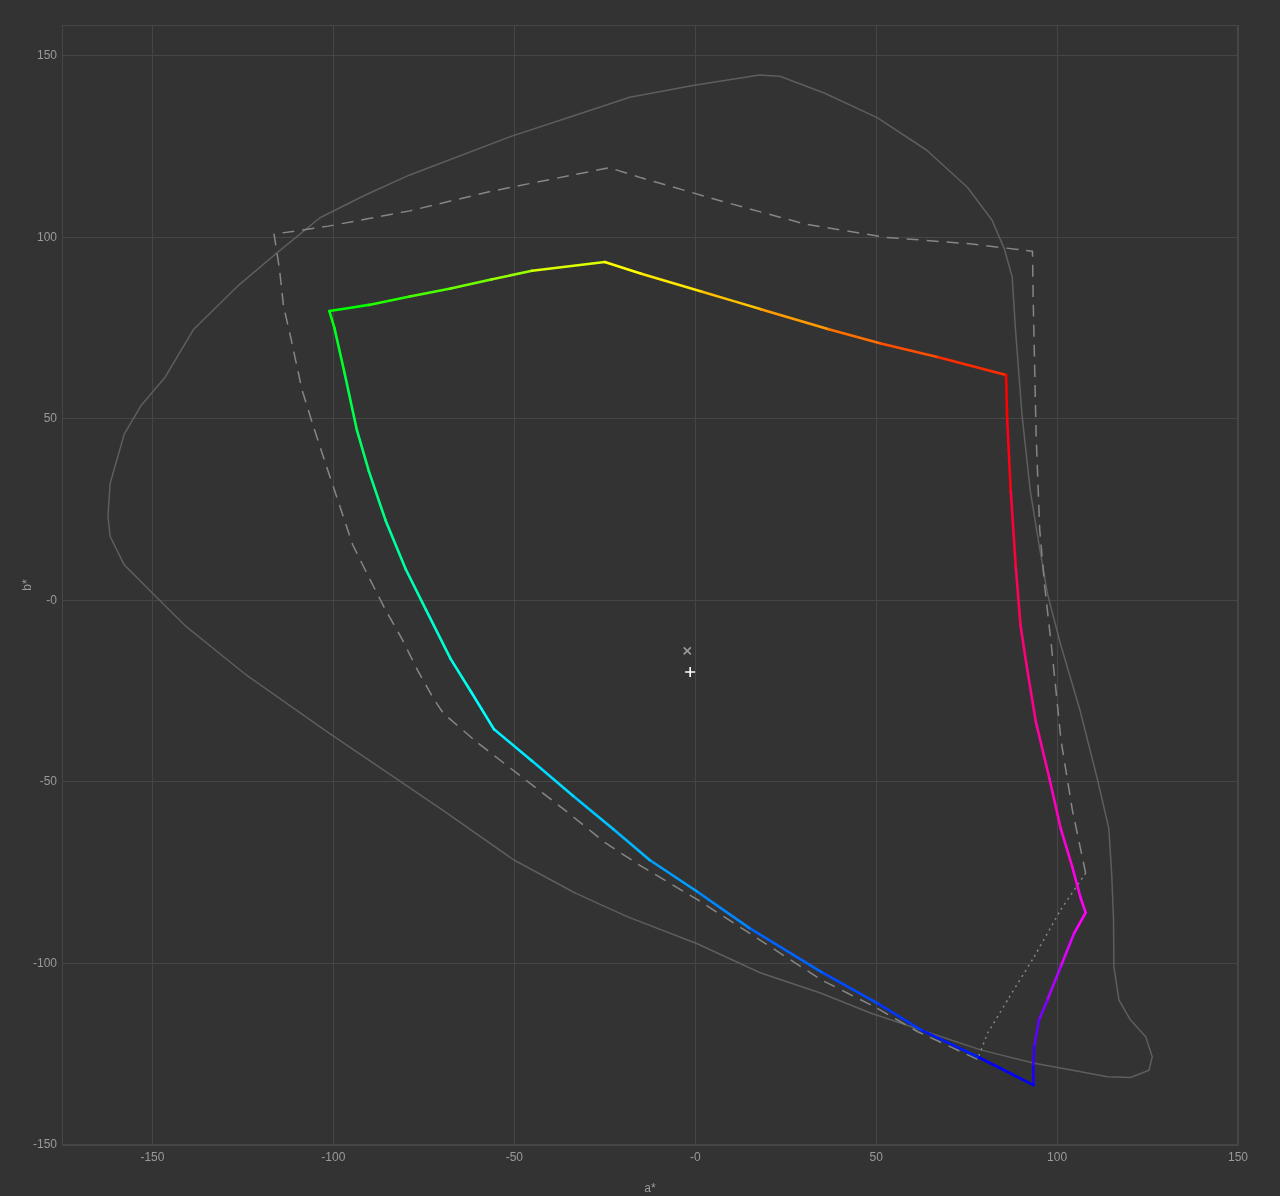 This screenshot has width=1280, height=1196. What do you see at coordinates (26, 585) in the screenshot?
I see `y-axis-title: b*` at bounding box center [26, 585].